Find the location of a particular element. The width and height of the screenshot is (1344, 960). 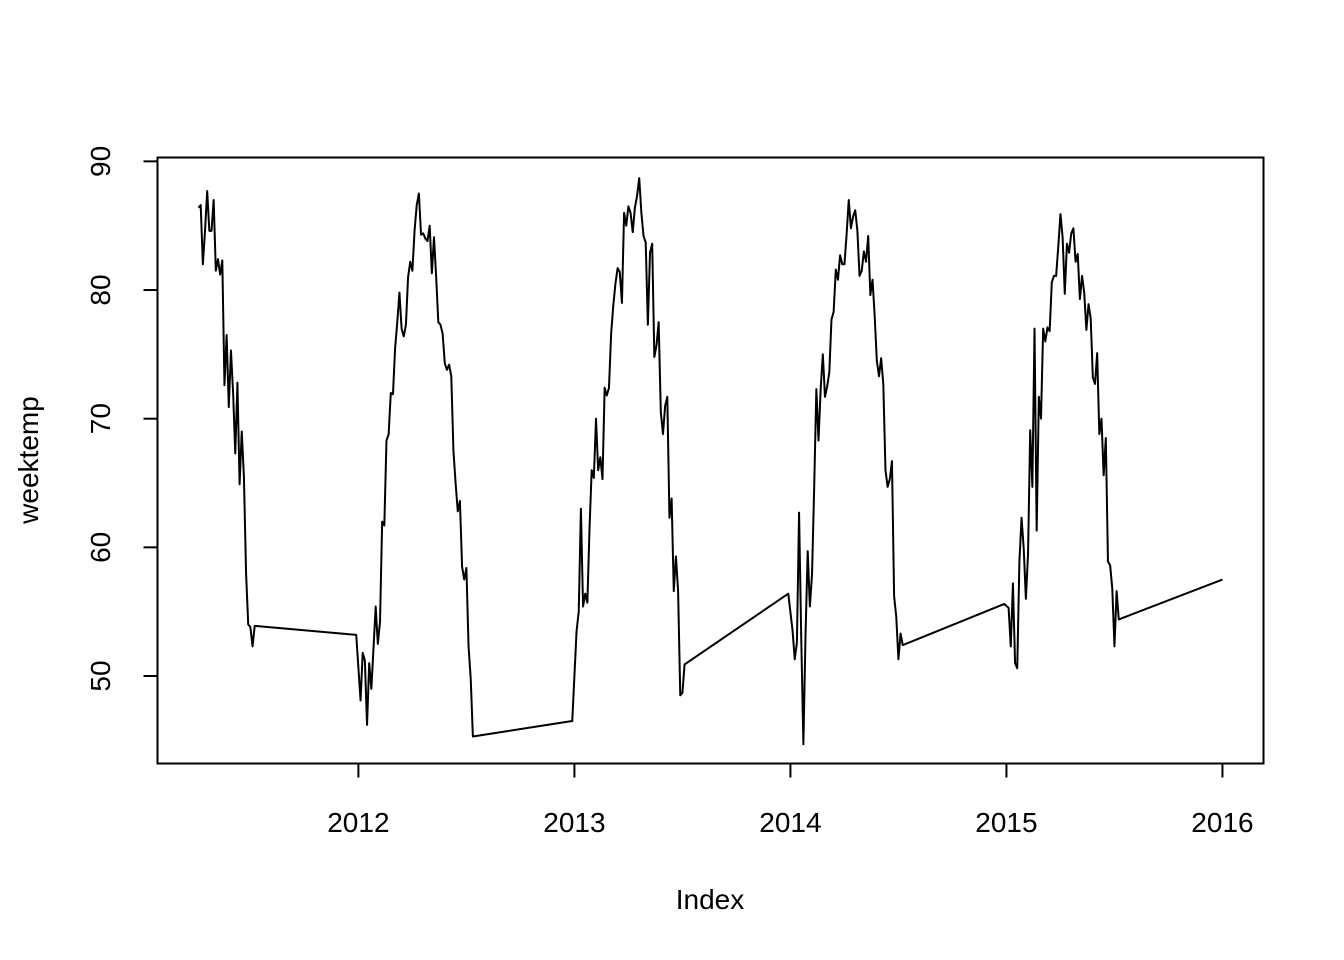

y-tick-label: 90 is located at coordinates (100, 161).